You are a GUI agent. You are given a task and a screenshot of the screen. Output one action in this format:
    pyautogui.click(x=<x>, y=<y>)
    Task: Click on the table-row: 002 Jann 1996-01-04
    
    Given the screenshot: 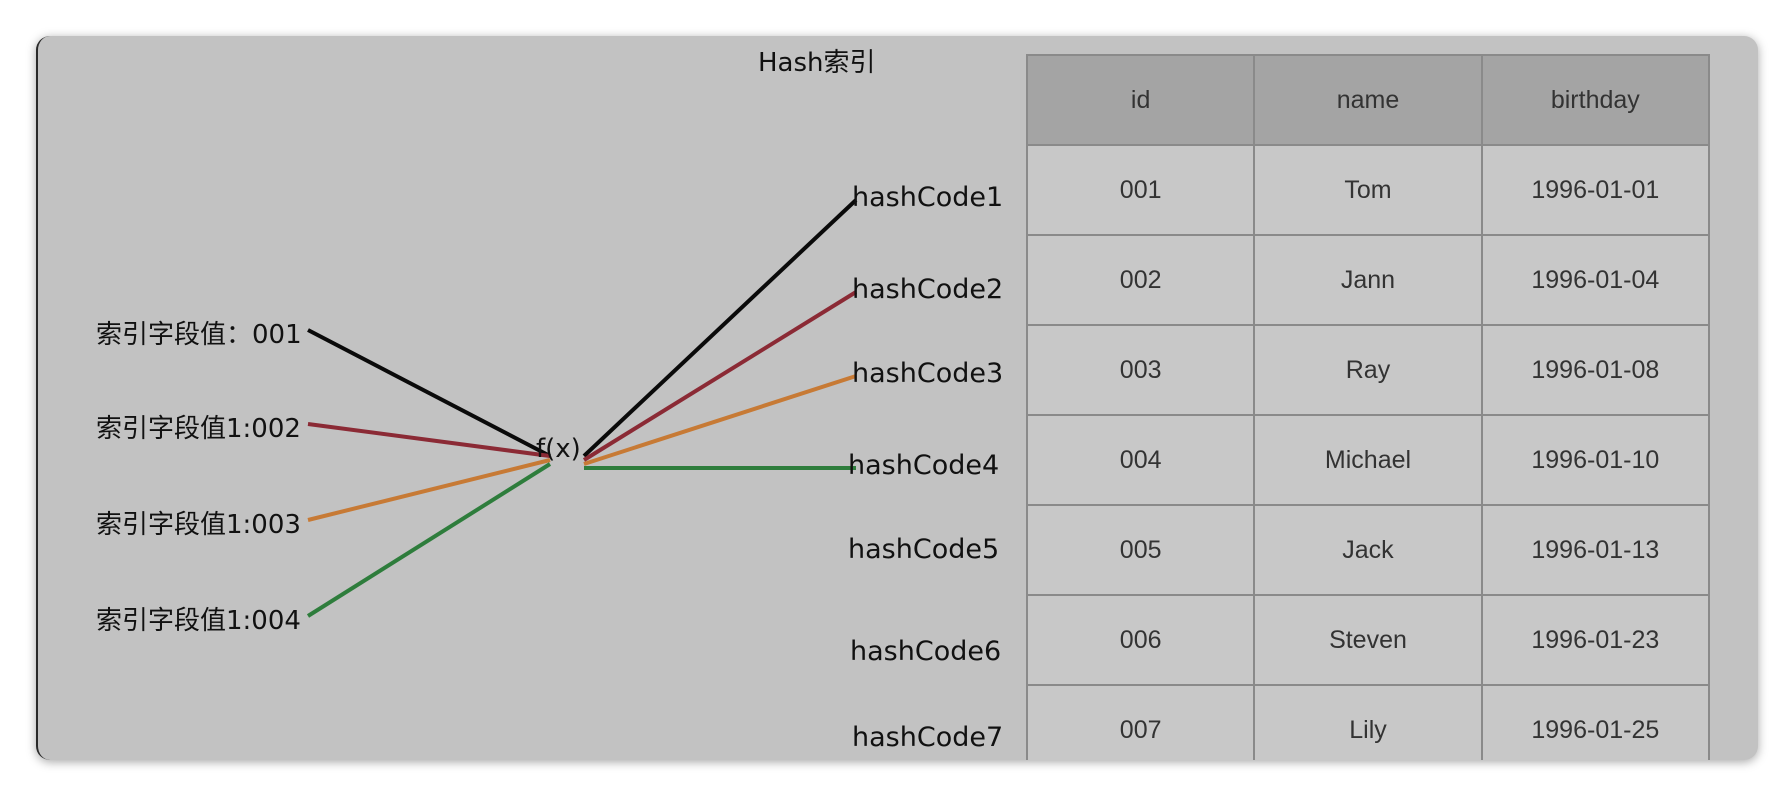 What is the action you would take?
    pyautogui.click(x=1368, y=280)
    